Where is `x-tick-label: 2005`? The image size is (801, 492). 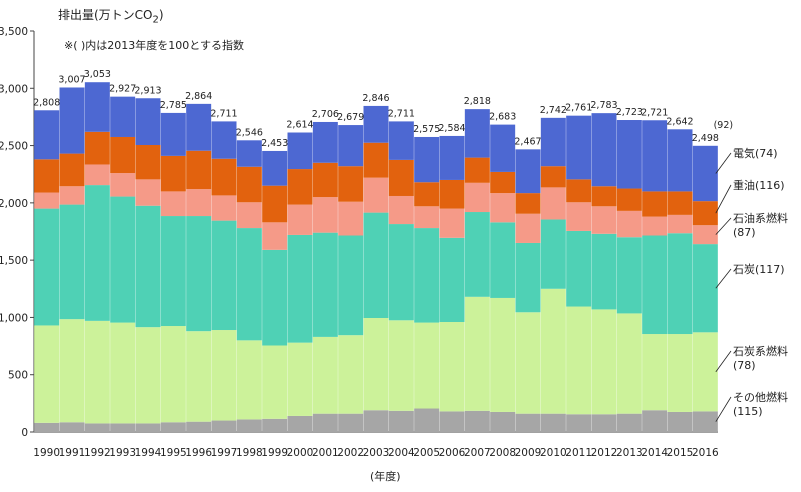
x-tick-label: 2005 is located at coordinates (426, 453).